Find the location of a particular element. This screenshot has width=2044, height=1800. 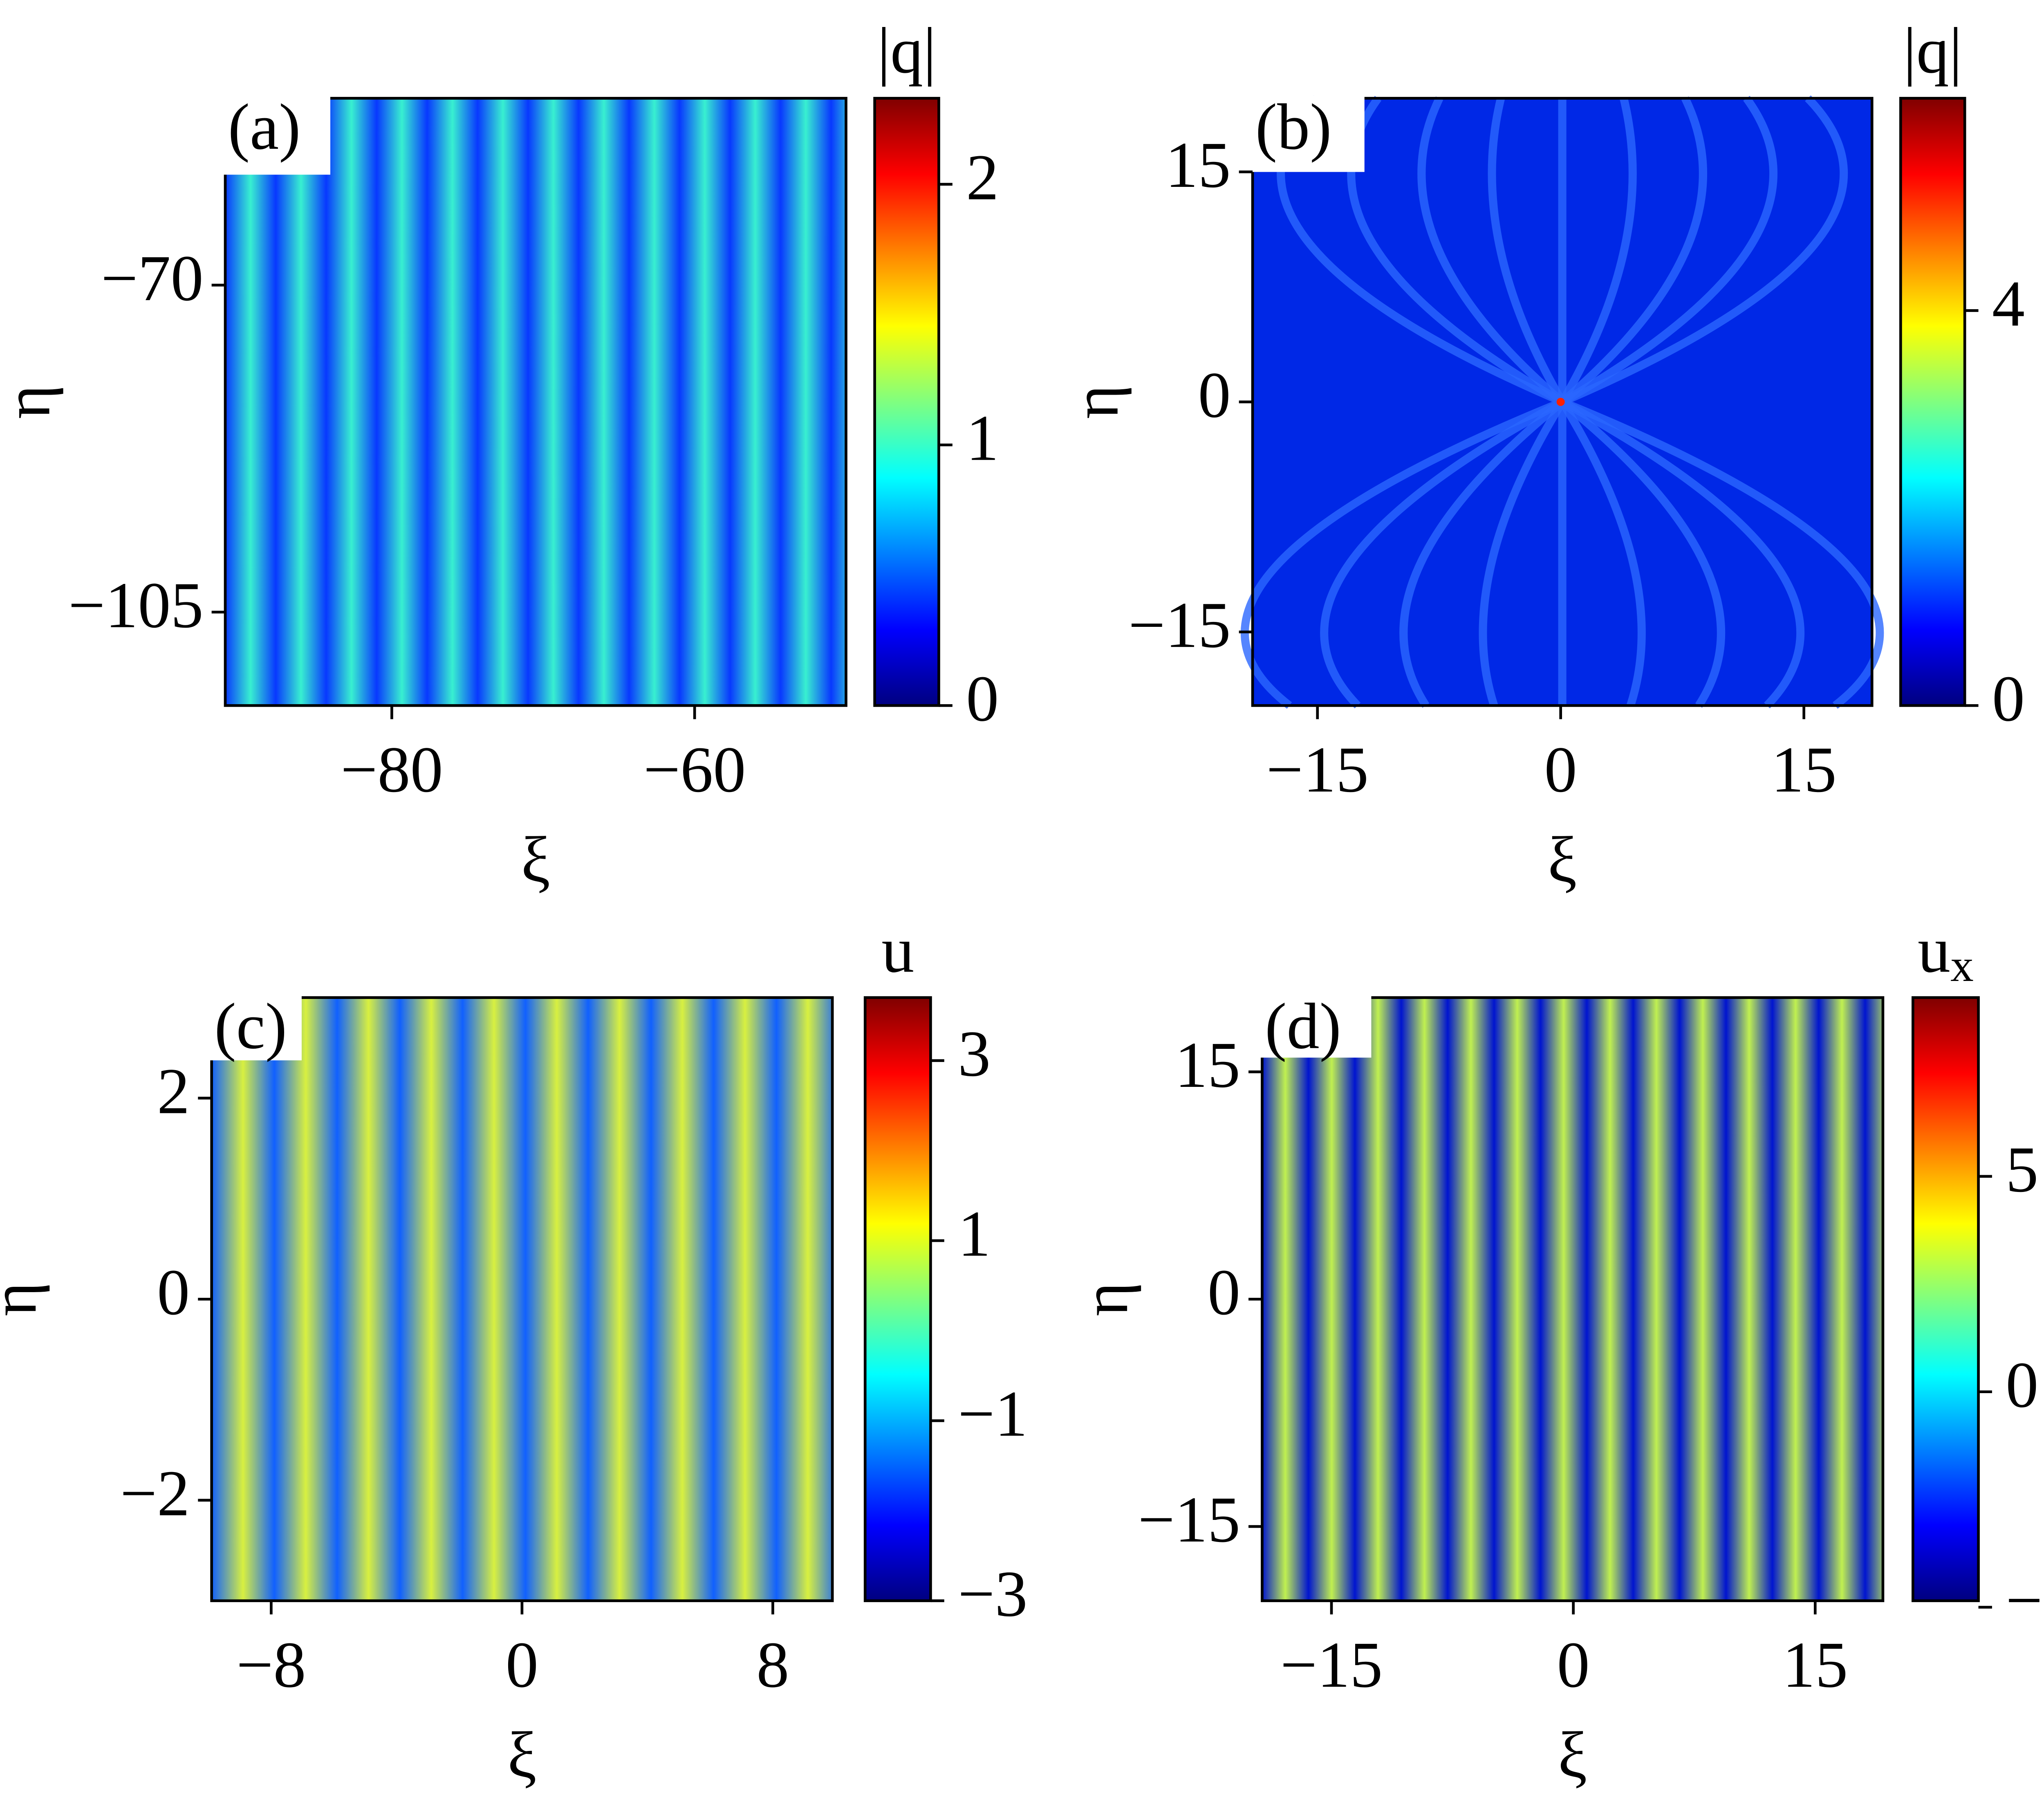

colorbar-label: u is located at coordinates (898, 949).